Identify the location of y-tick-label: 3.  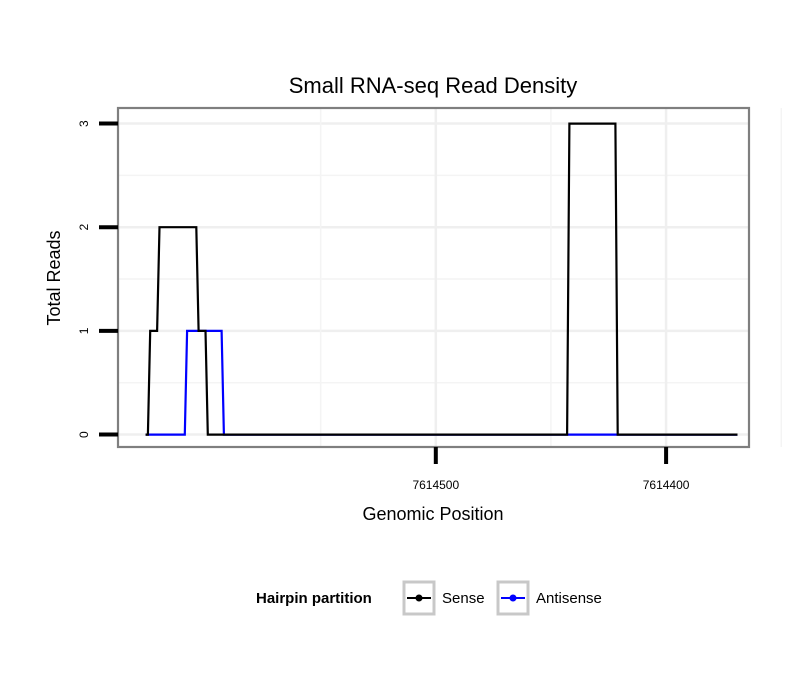
(84, 123).